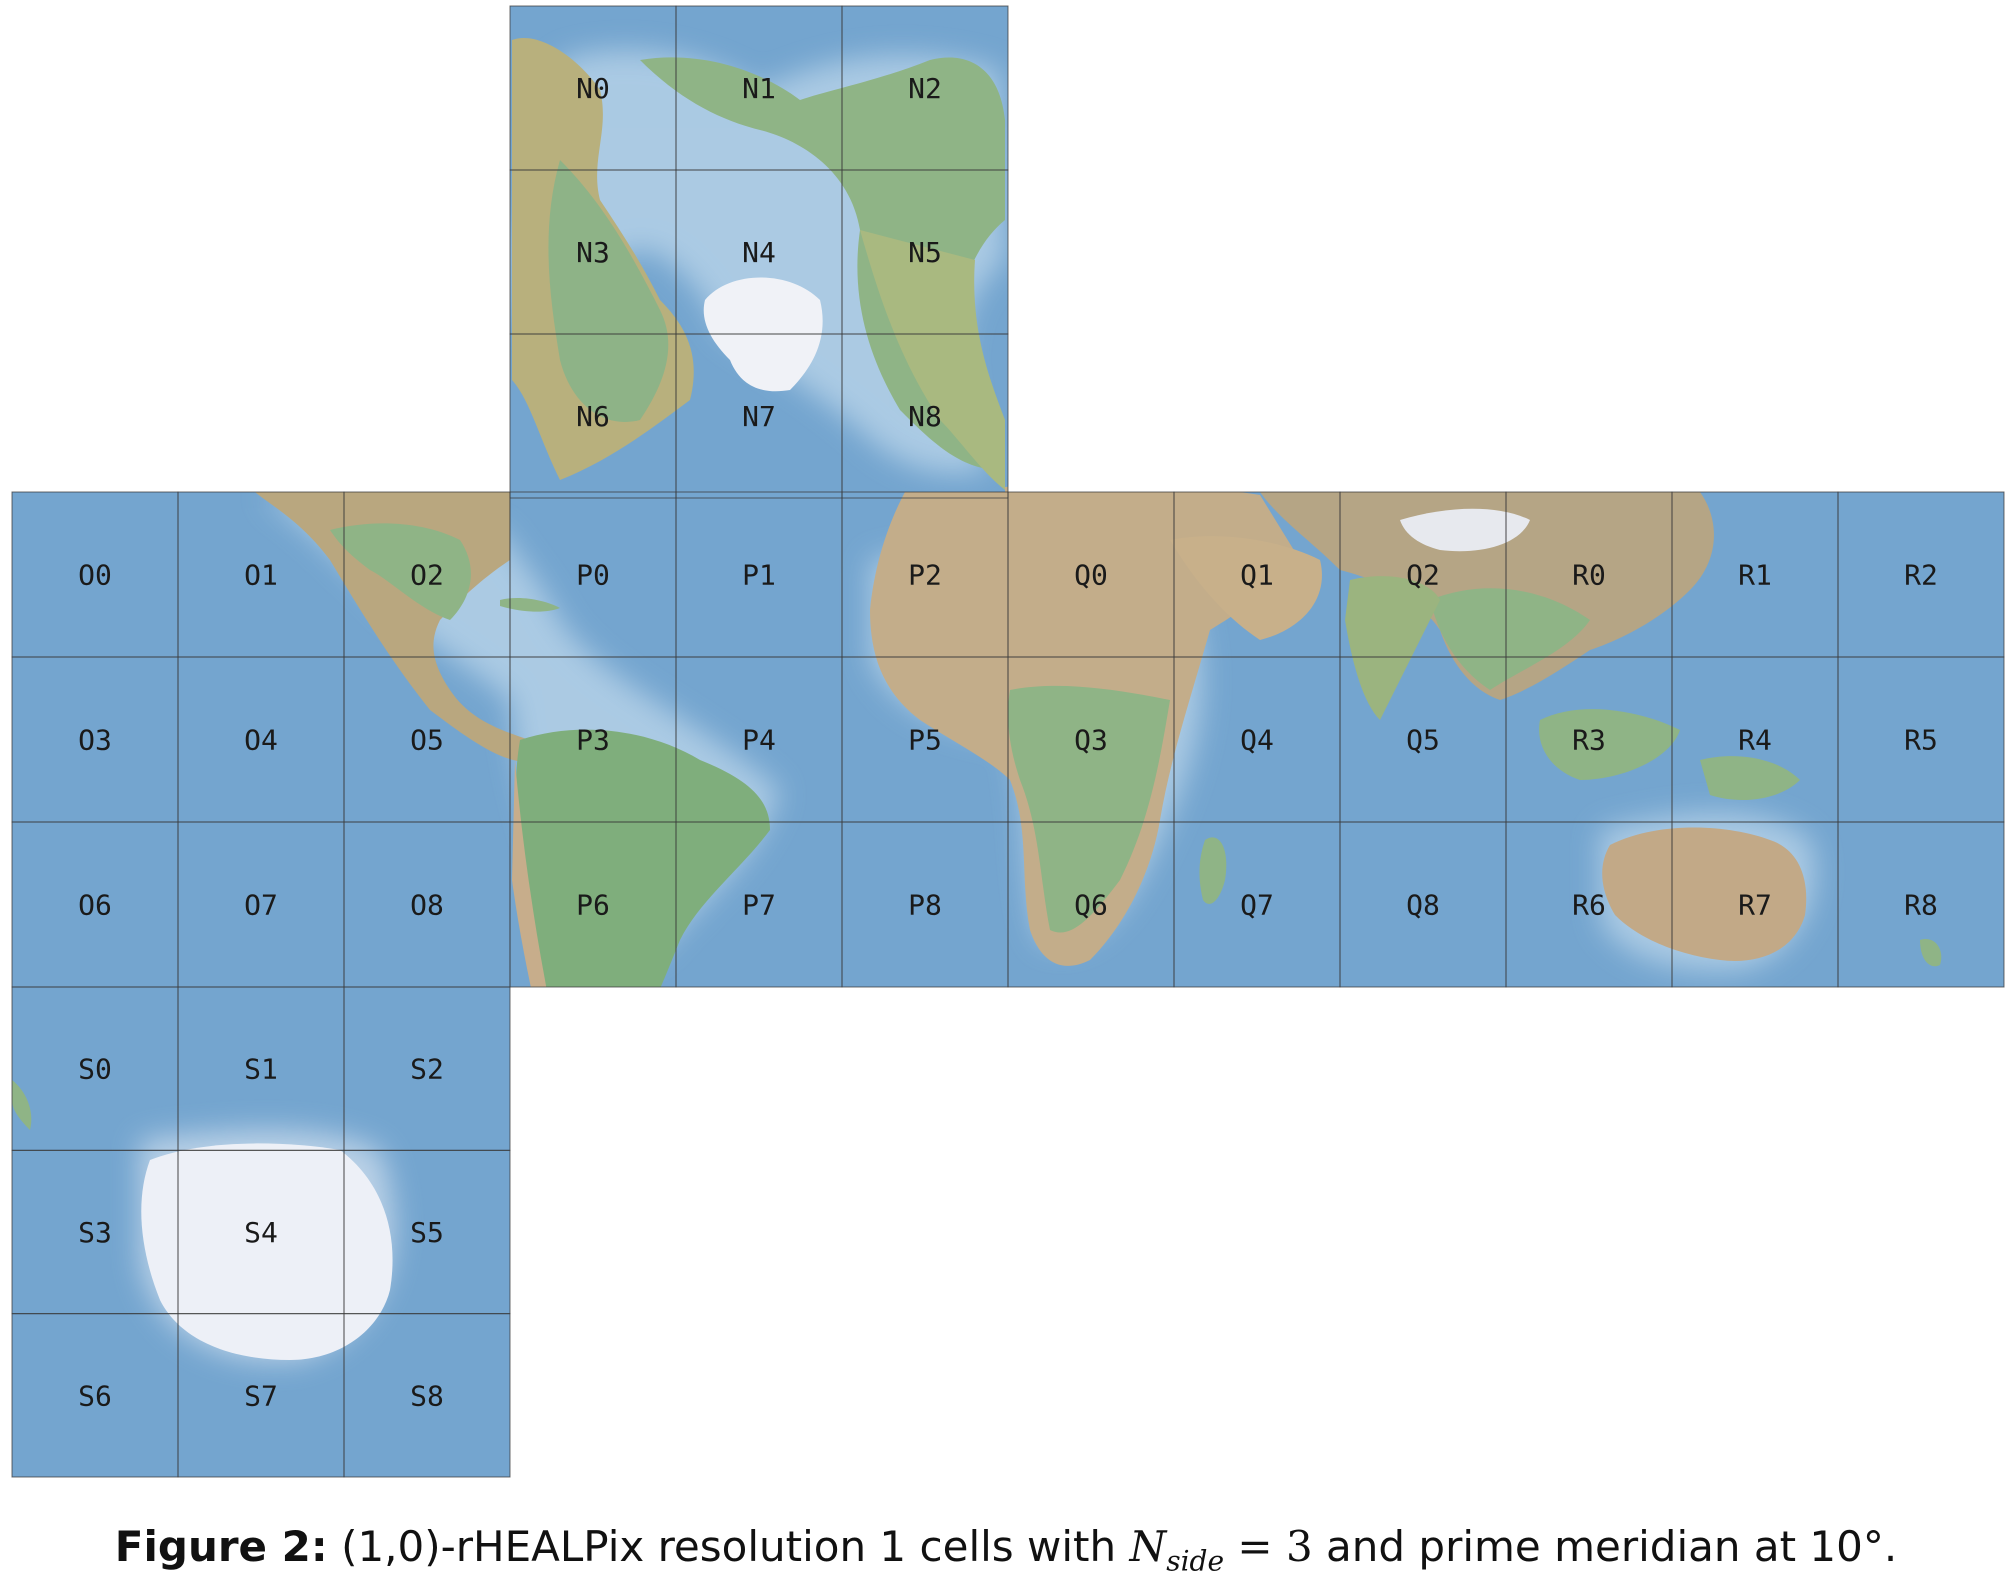  Describe the element at coordinates (593, 740) in the screenshot. I see `cell-label-p3: P3` at that location.